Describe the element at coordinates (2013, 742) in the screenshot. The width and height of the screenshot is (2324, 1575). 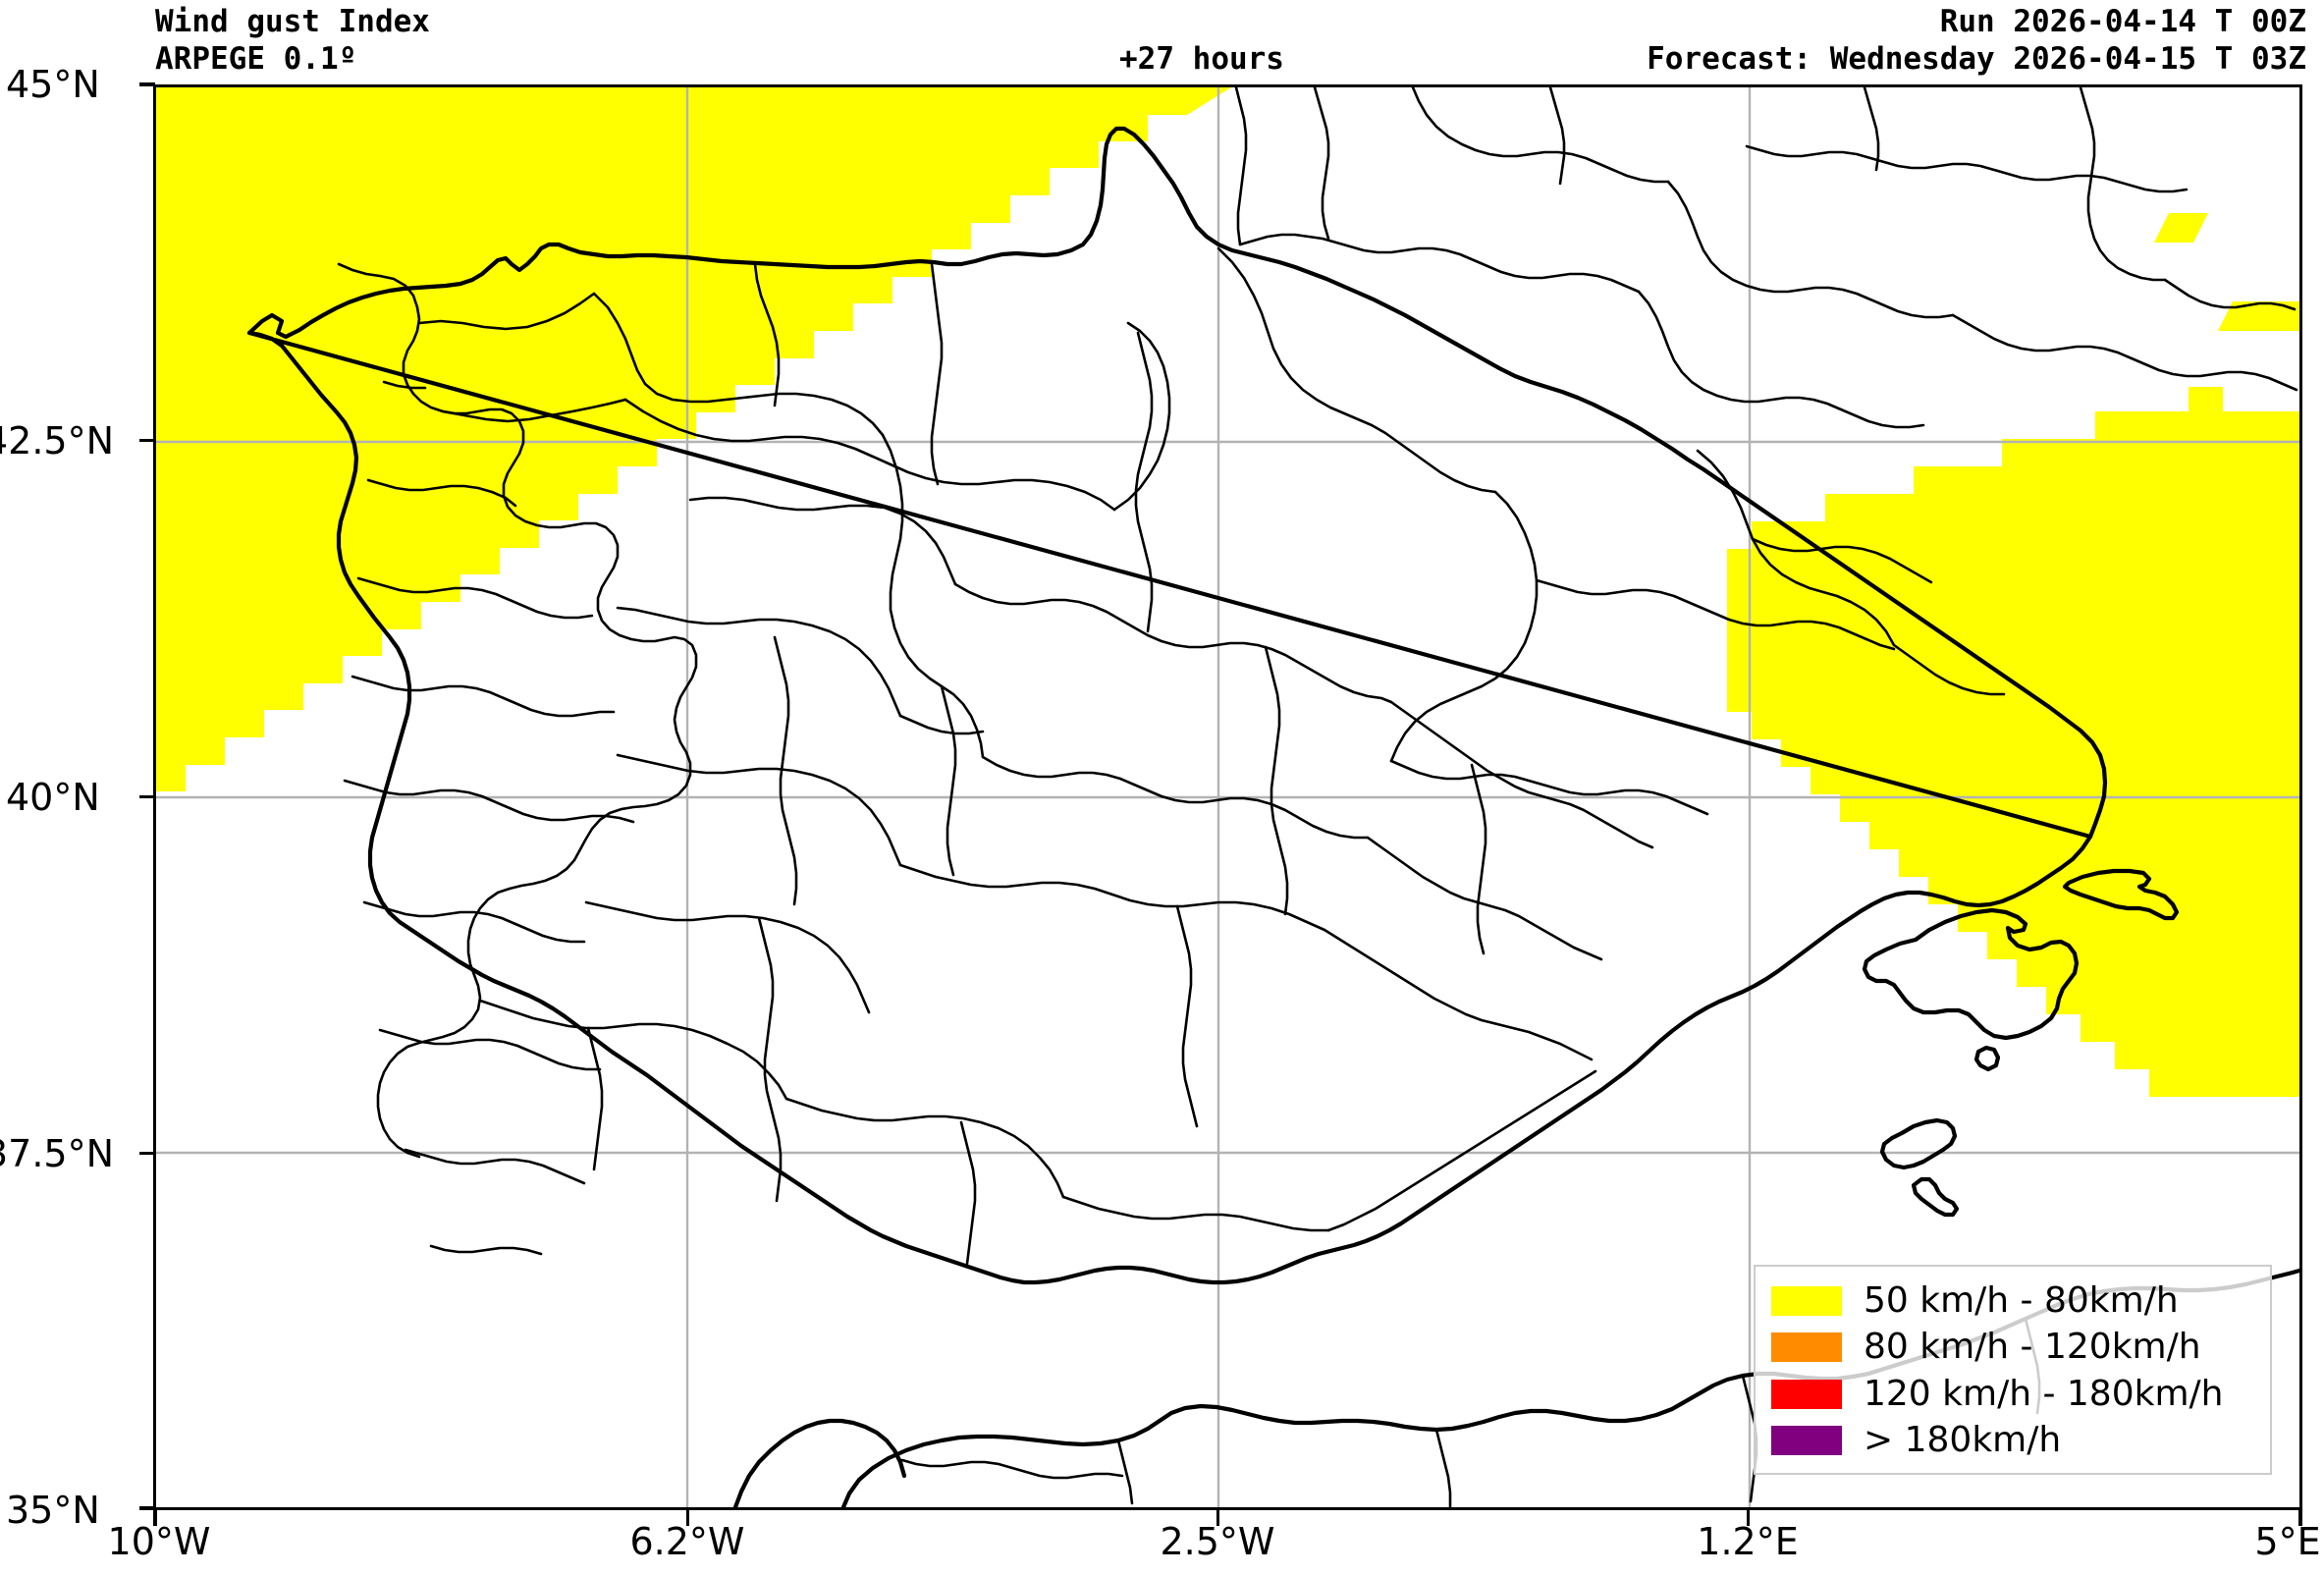
I see `gust-area-mediterranean-catalonia` at that location.